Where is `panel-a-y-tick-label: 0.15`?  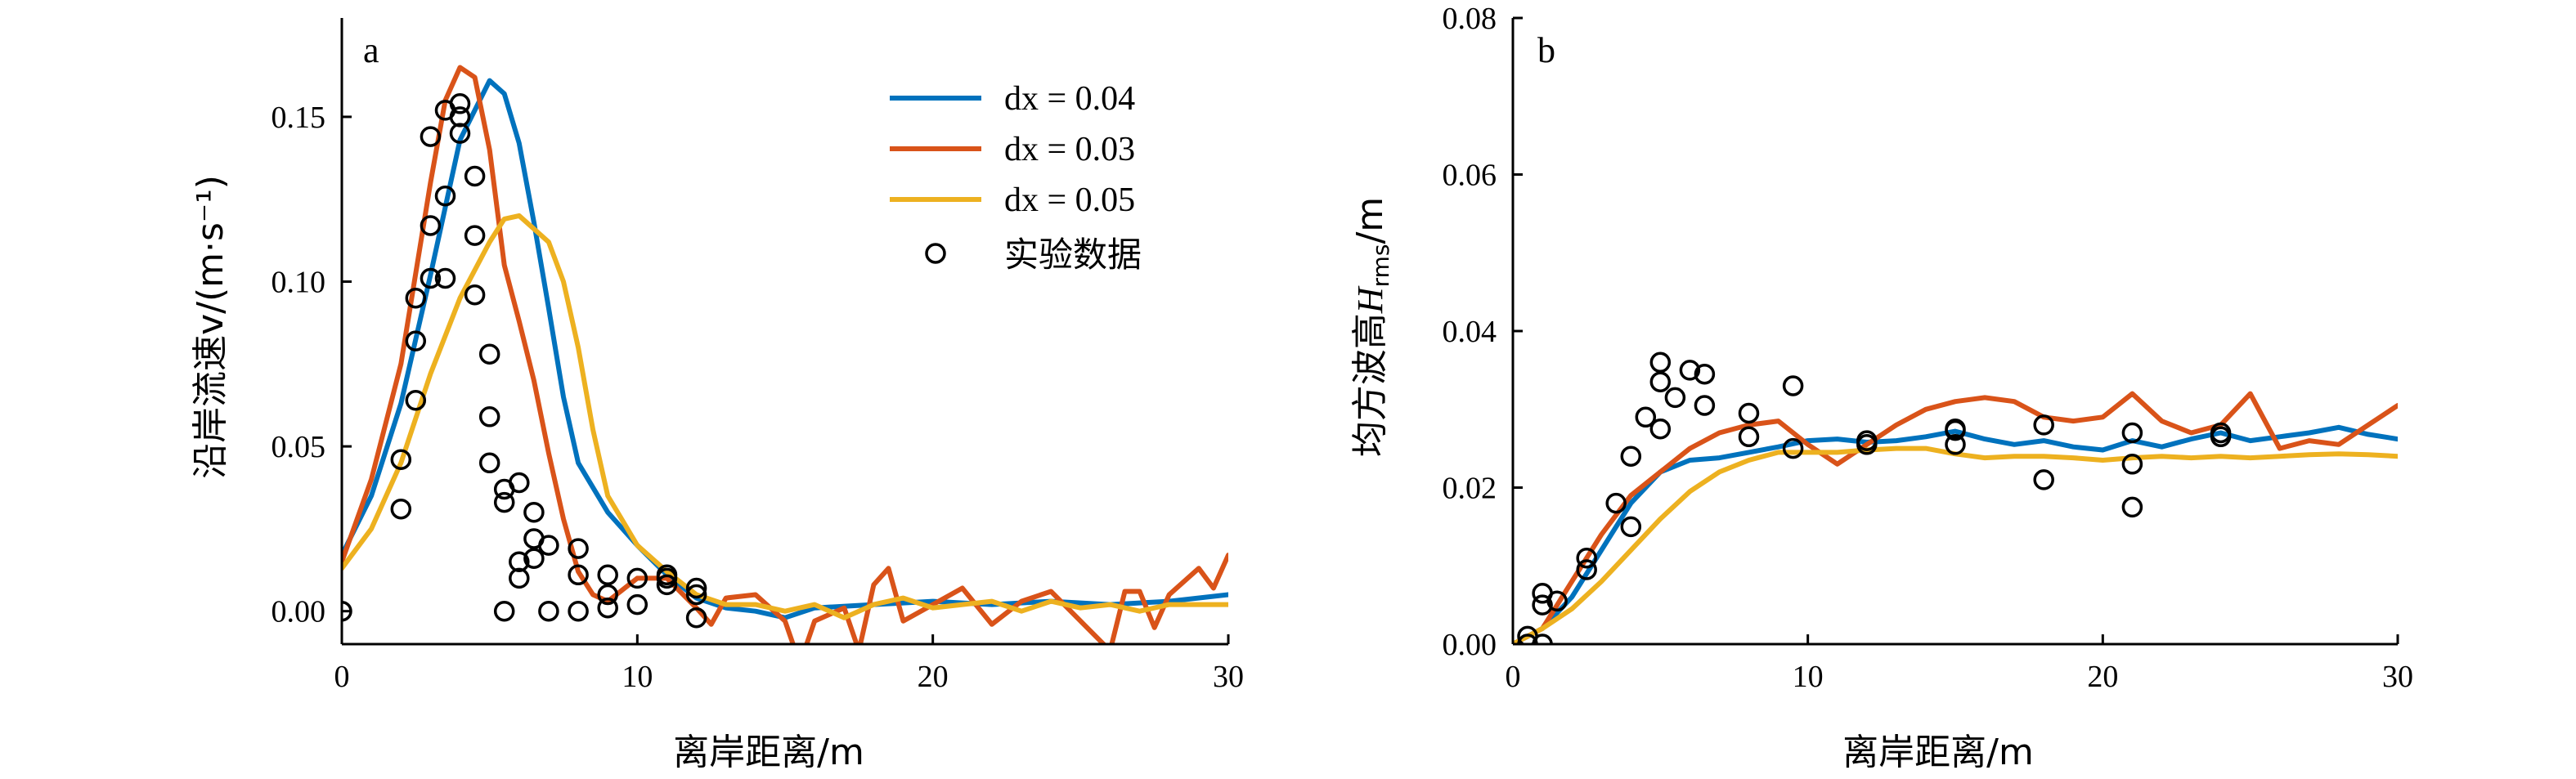
panel-a-y-tick-label: 0.15 is located at coordinates (299, 118).